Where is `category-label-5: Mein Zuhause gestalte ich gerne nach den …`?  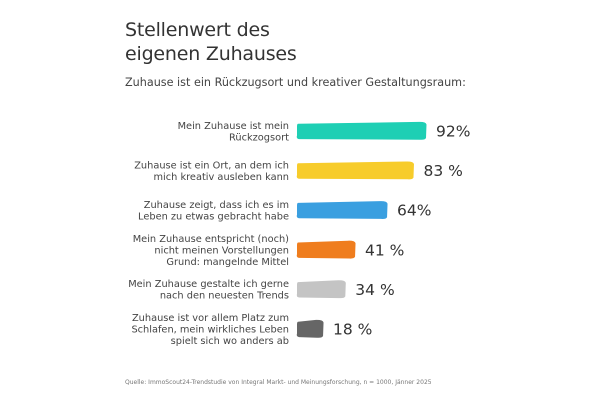
category-label-5: Mein Zuhause gestalte ich gerne nach den … is located at coordinates (208, 290).